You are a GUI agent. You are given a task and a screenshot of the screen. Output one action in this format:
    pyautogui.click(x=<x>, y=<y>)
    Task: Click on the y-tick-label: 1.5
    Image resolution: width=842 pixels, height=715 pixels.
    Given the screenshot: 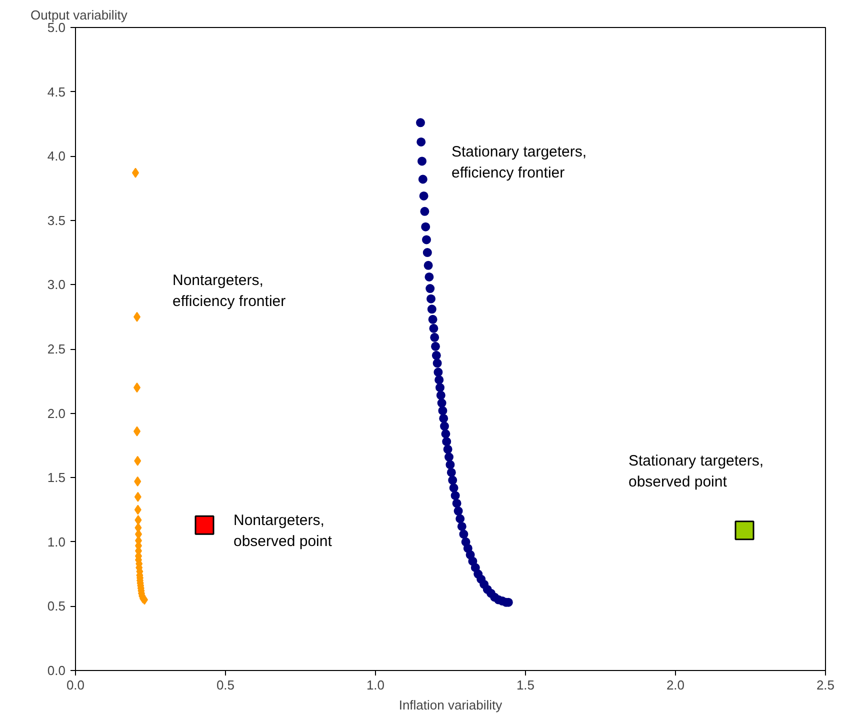 What is the action you would take?
    pyautogui.click(x=56, y=478)
    